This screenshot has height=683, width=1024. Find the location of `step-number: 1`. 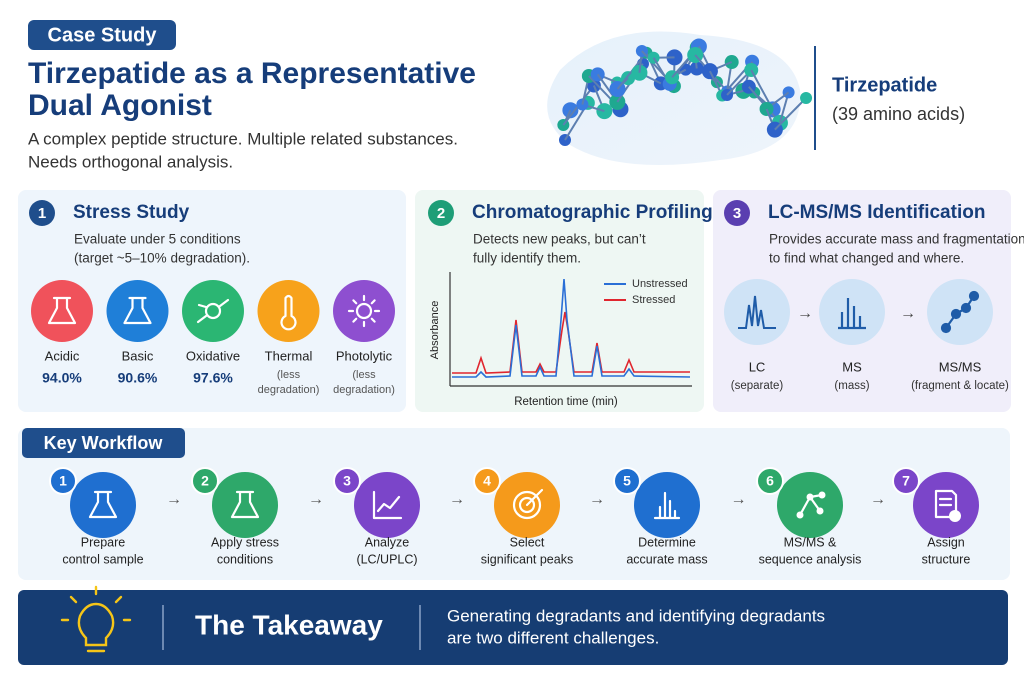

step-number: 1 is located at coordinates (42, 213).